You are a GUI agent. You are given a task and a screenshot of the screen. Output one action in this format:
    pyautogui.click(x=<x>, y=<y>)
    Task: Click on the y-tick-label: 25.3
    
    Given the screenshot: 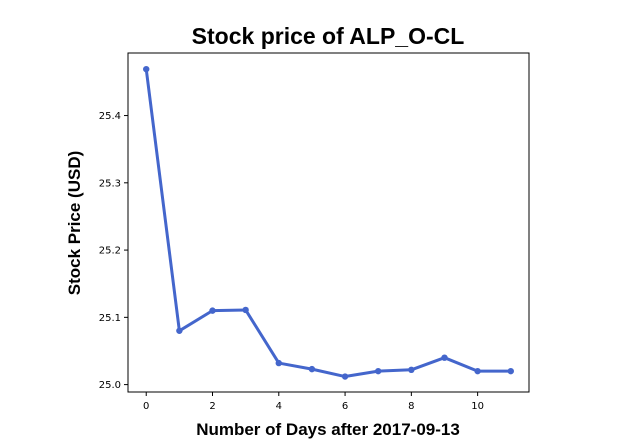 What is the action you would take?
    pyautogui.click(x=110, y=183)
    